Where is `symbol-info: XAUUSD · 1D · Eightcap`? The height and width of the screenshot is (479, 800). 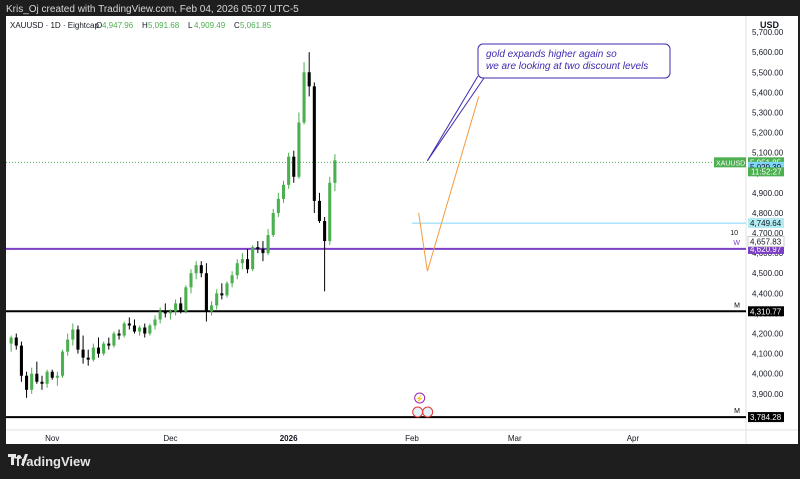 symbol-info: XAUUSD · 1D · Eightcap is located at coordinates (54, 25).